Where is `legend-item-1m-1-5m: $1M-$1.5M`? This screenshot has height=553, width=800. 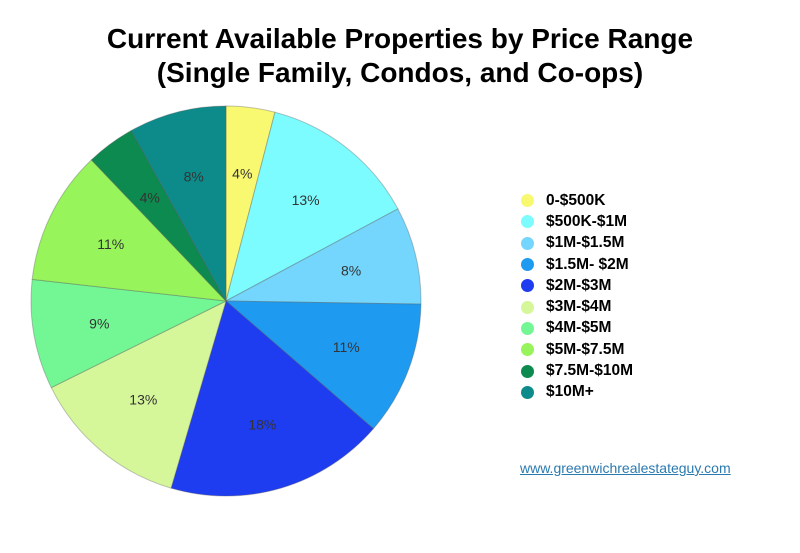
legend-item-1m-1-5m: $1M-$1.5M is located at coordinates (577, 243).